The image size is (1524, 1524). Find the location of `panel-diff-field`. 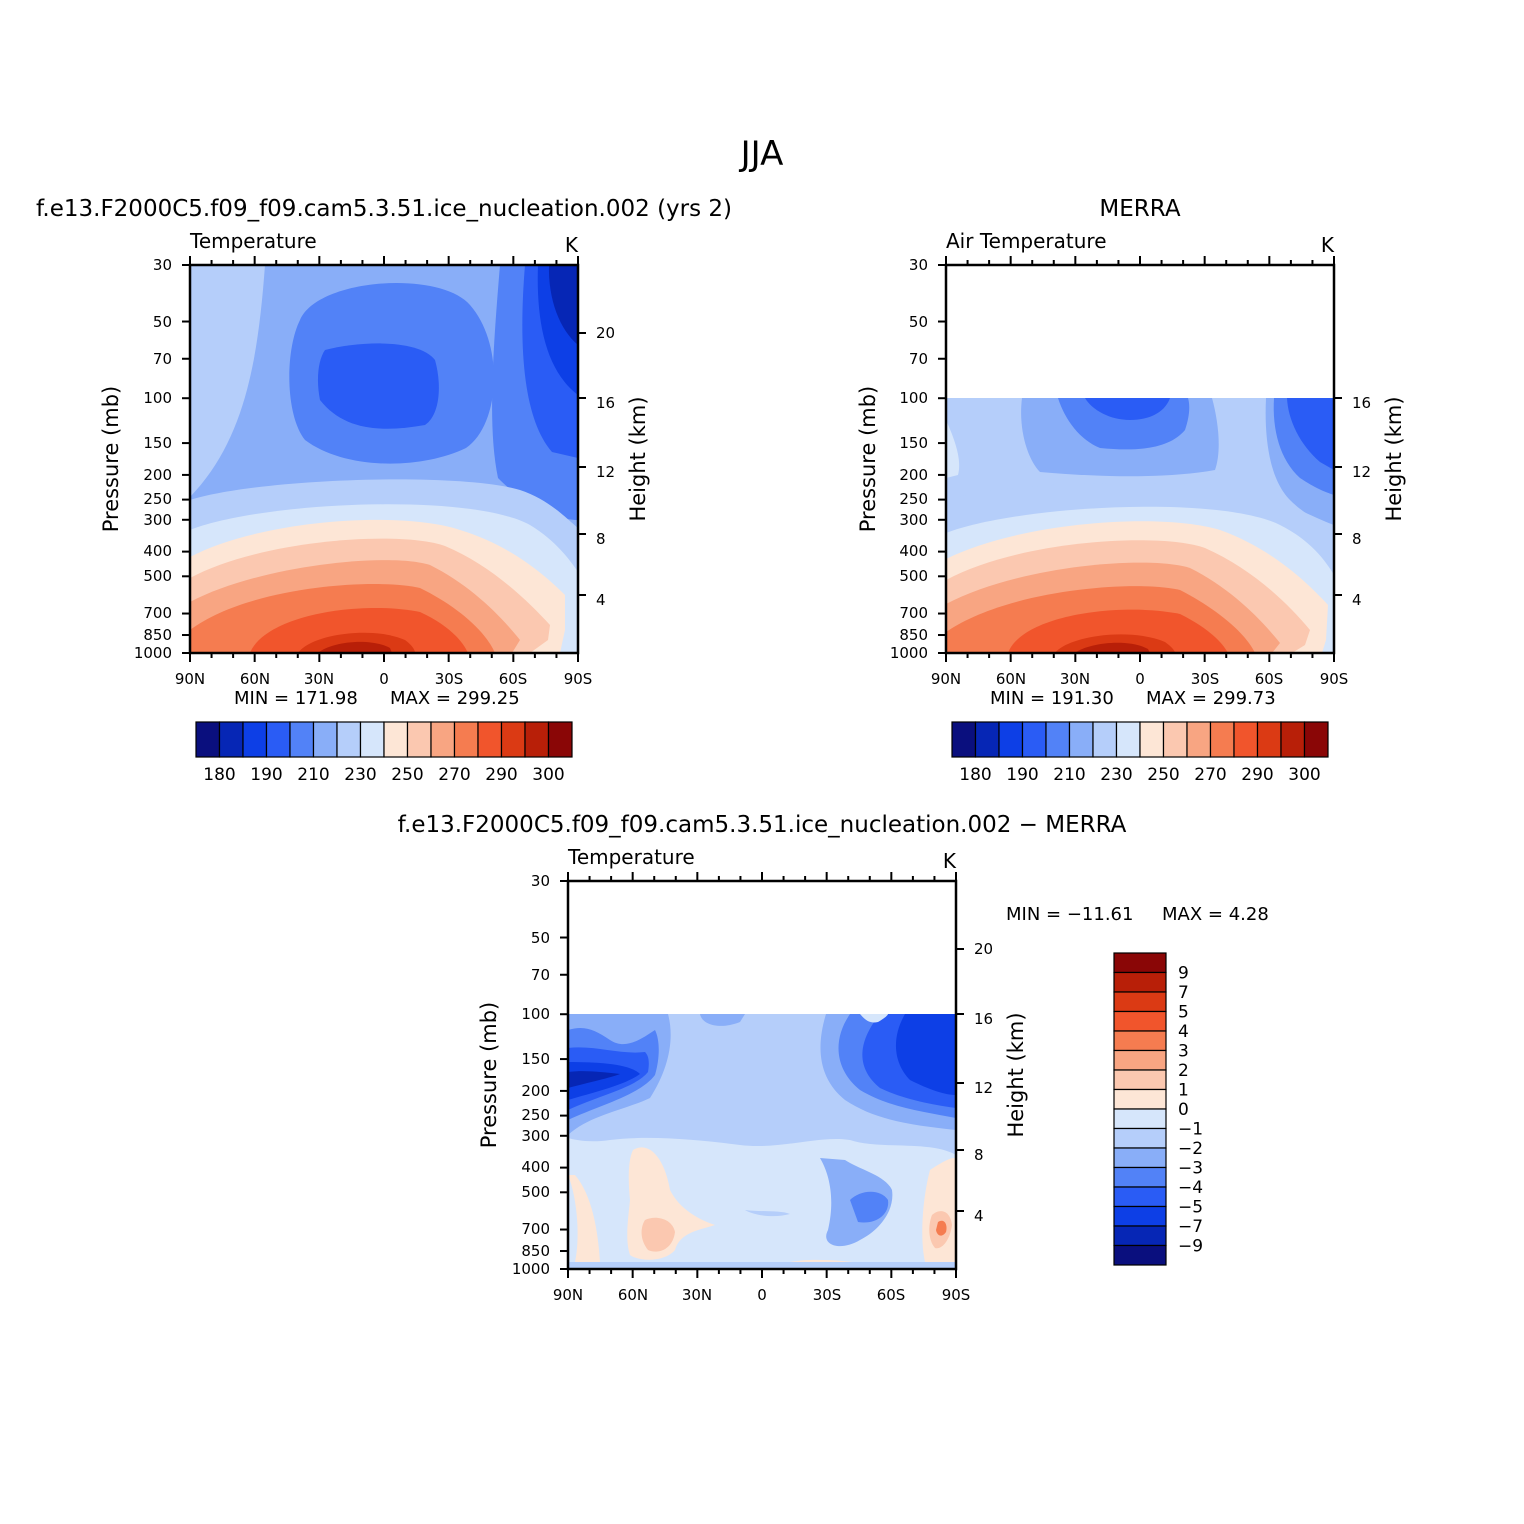

panel-diff-field is located at coordinates (762, 1075).